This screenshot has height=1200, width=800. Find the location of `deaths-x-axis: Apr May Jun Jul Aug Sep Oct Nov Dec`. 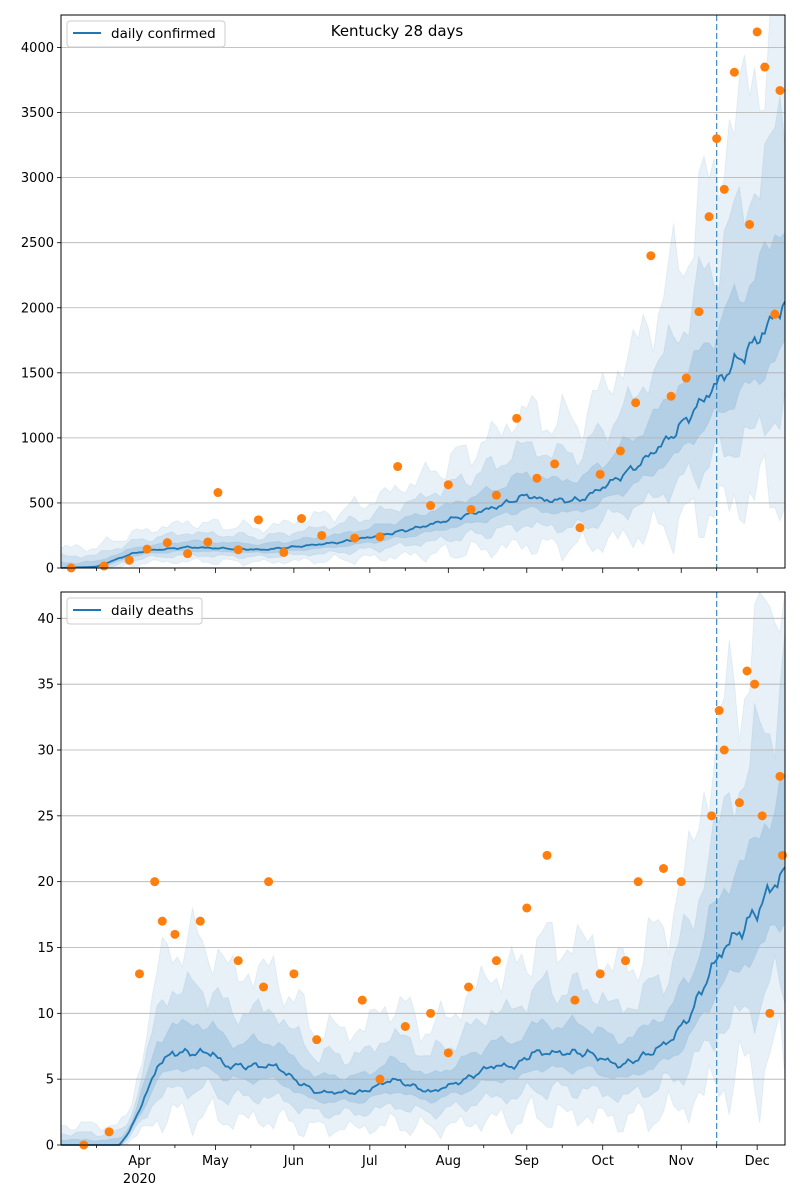

deaths-x-axis: Apr May Jun Jul Aug Sep Oct Nov Dec is located at coordinates (433, 1157).